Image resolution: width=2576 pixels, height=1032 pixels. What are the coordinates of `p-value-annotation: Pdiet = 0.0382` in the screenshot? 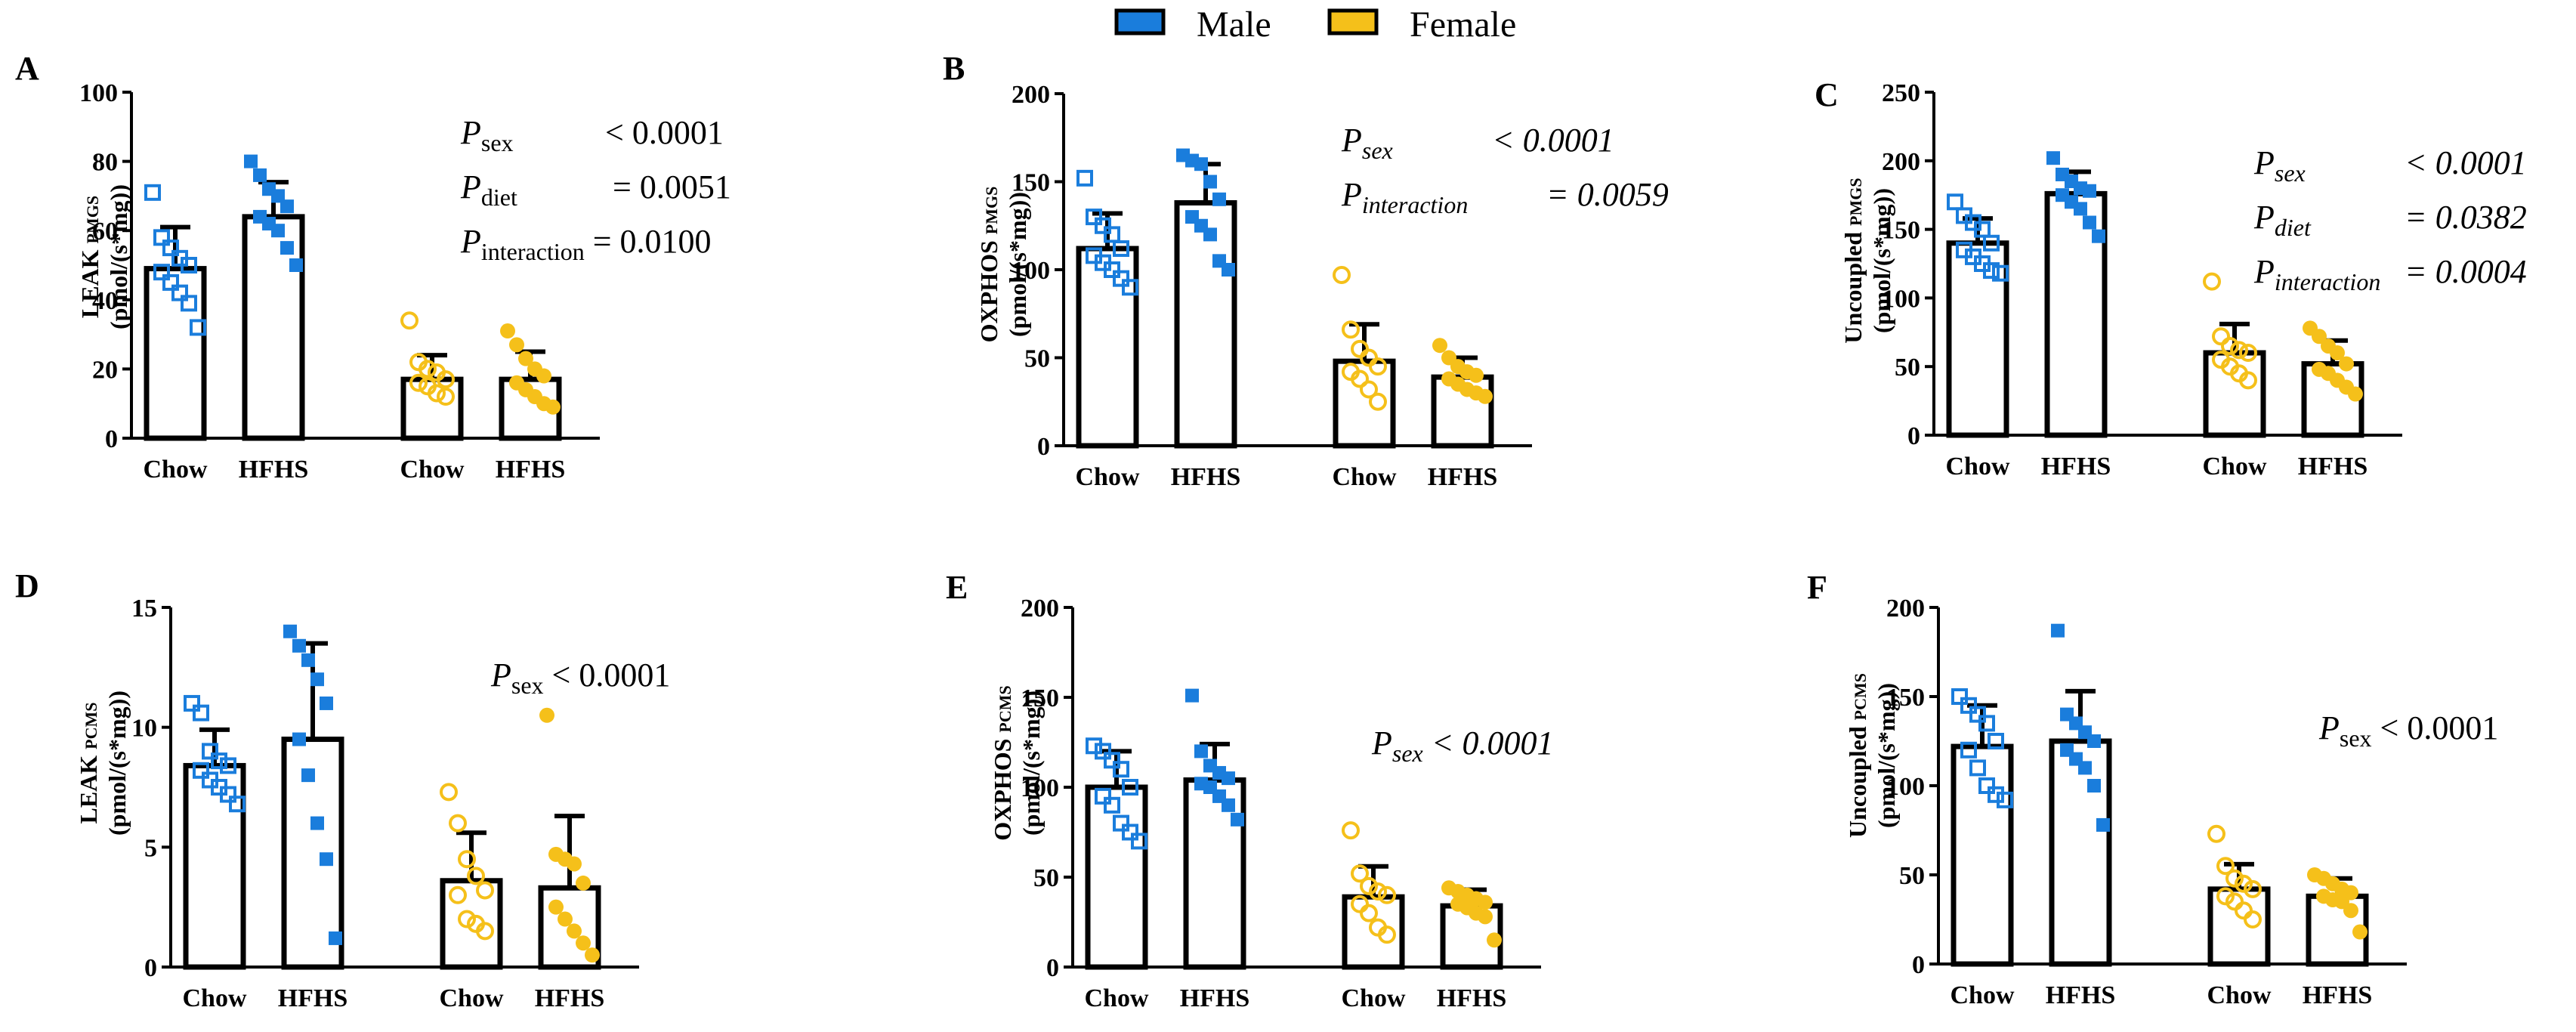 It's located at (2390, 220).